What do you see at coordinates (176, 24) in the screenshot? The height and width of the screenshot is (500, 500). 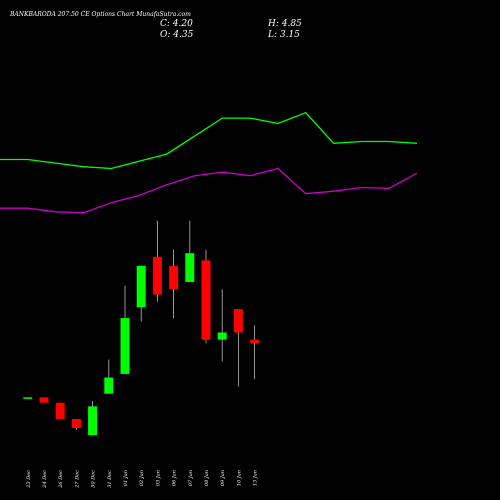 I see `close-price-label: C: 4.20` at bounding box center [176, 24].